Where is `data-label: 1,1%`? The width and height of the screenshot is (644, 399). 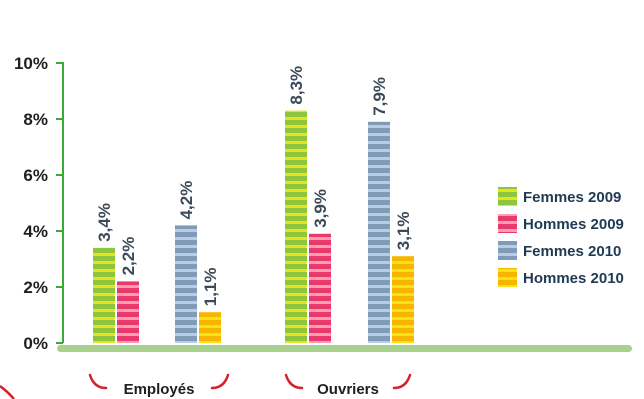 data-label: 1,1% is located at coordinates (210, 286).